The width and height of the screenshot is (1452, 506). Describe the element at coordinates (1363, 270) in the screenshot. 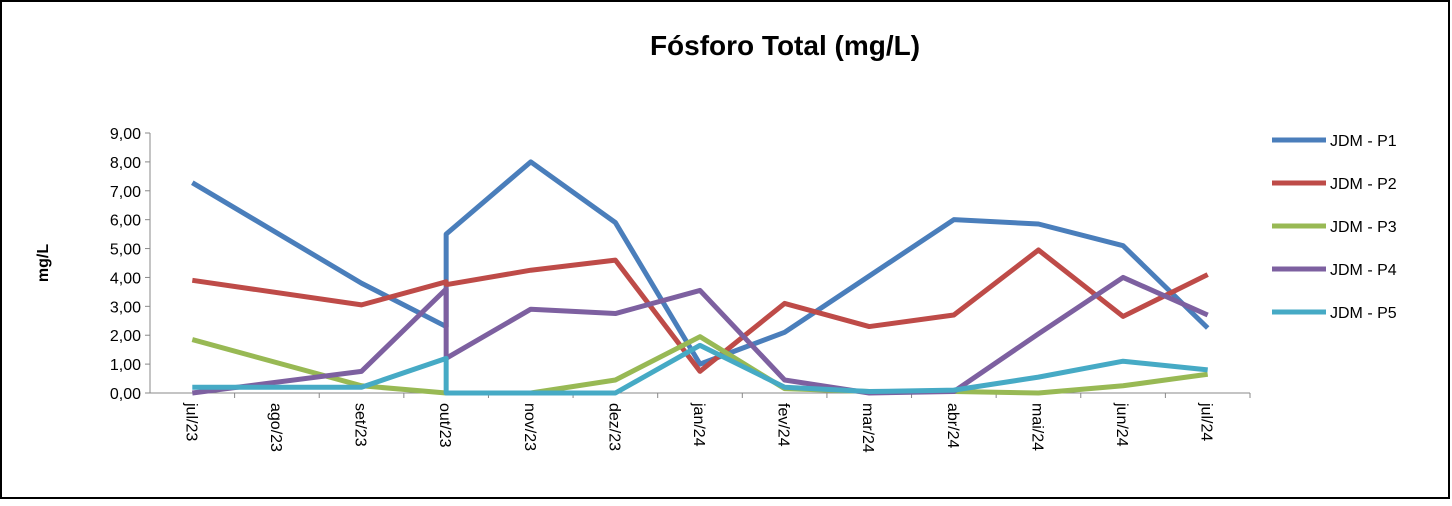

I see `legend-label: JDM - P4` at that location.